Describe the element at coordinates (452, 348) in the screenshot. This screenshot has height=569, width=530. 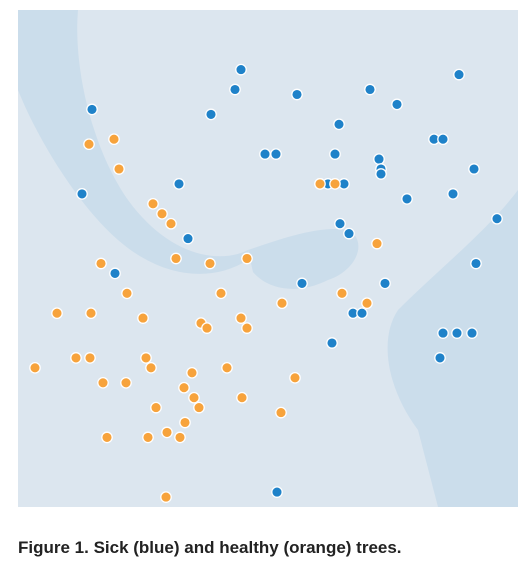
I see `decision-region-right` at that location.